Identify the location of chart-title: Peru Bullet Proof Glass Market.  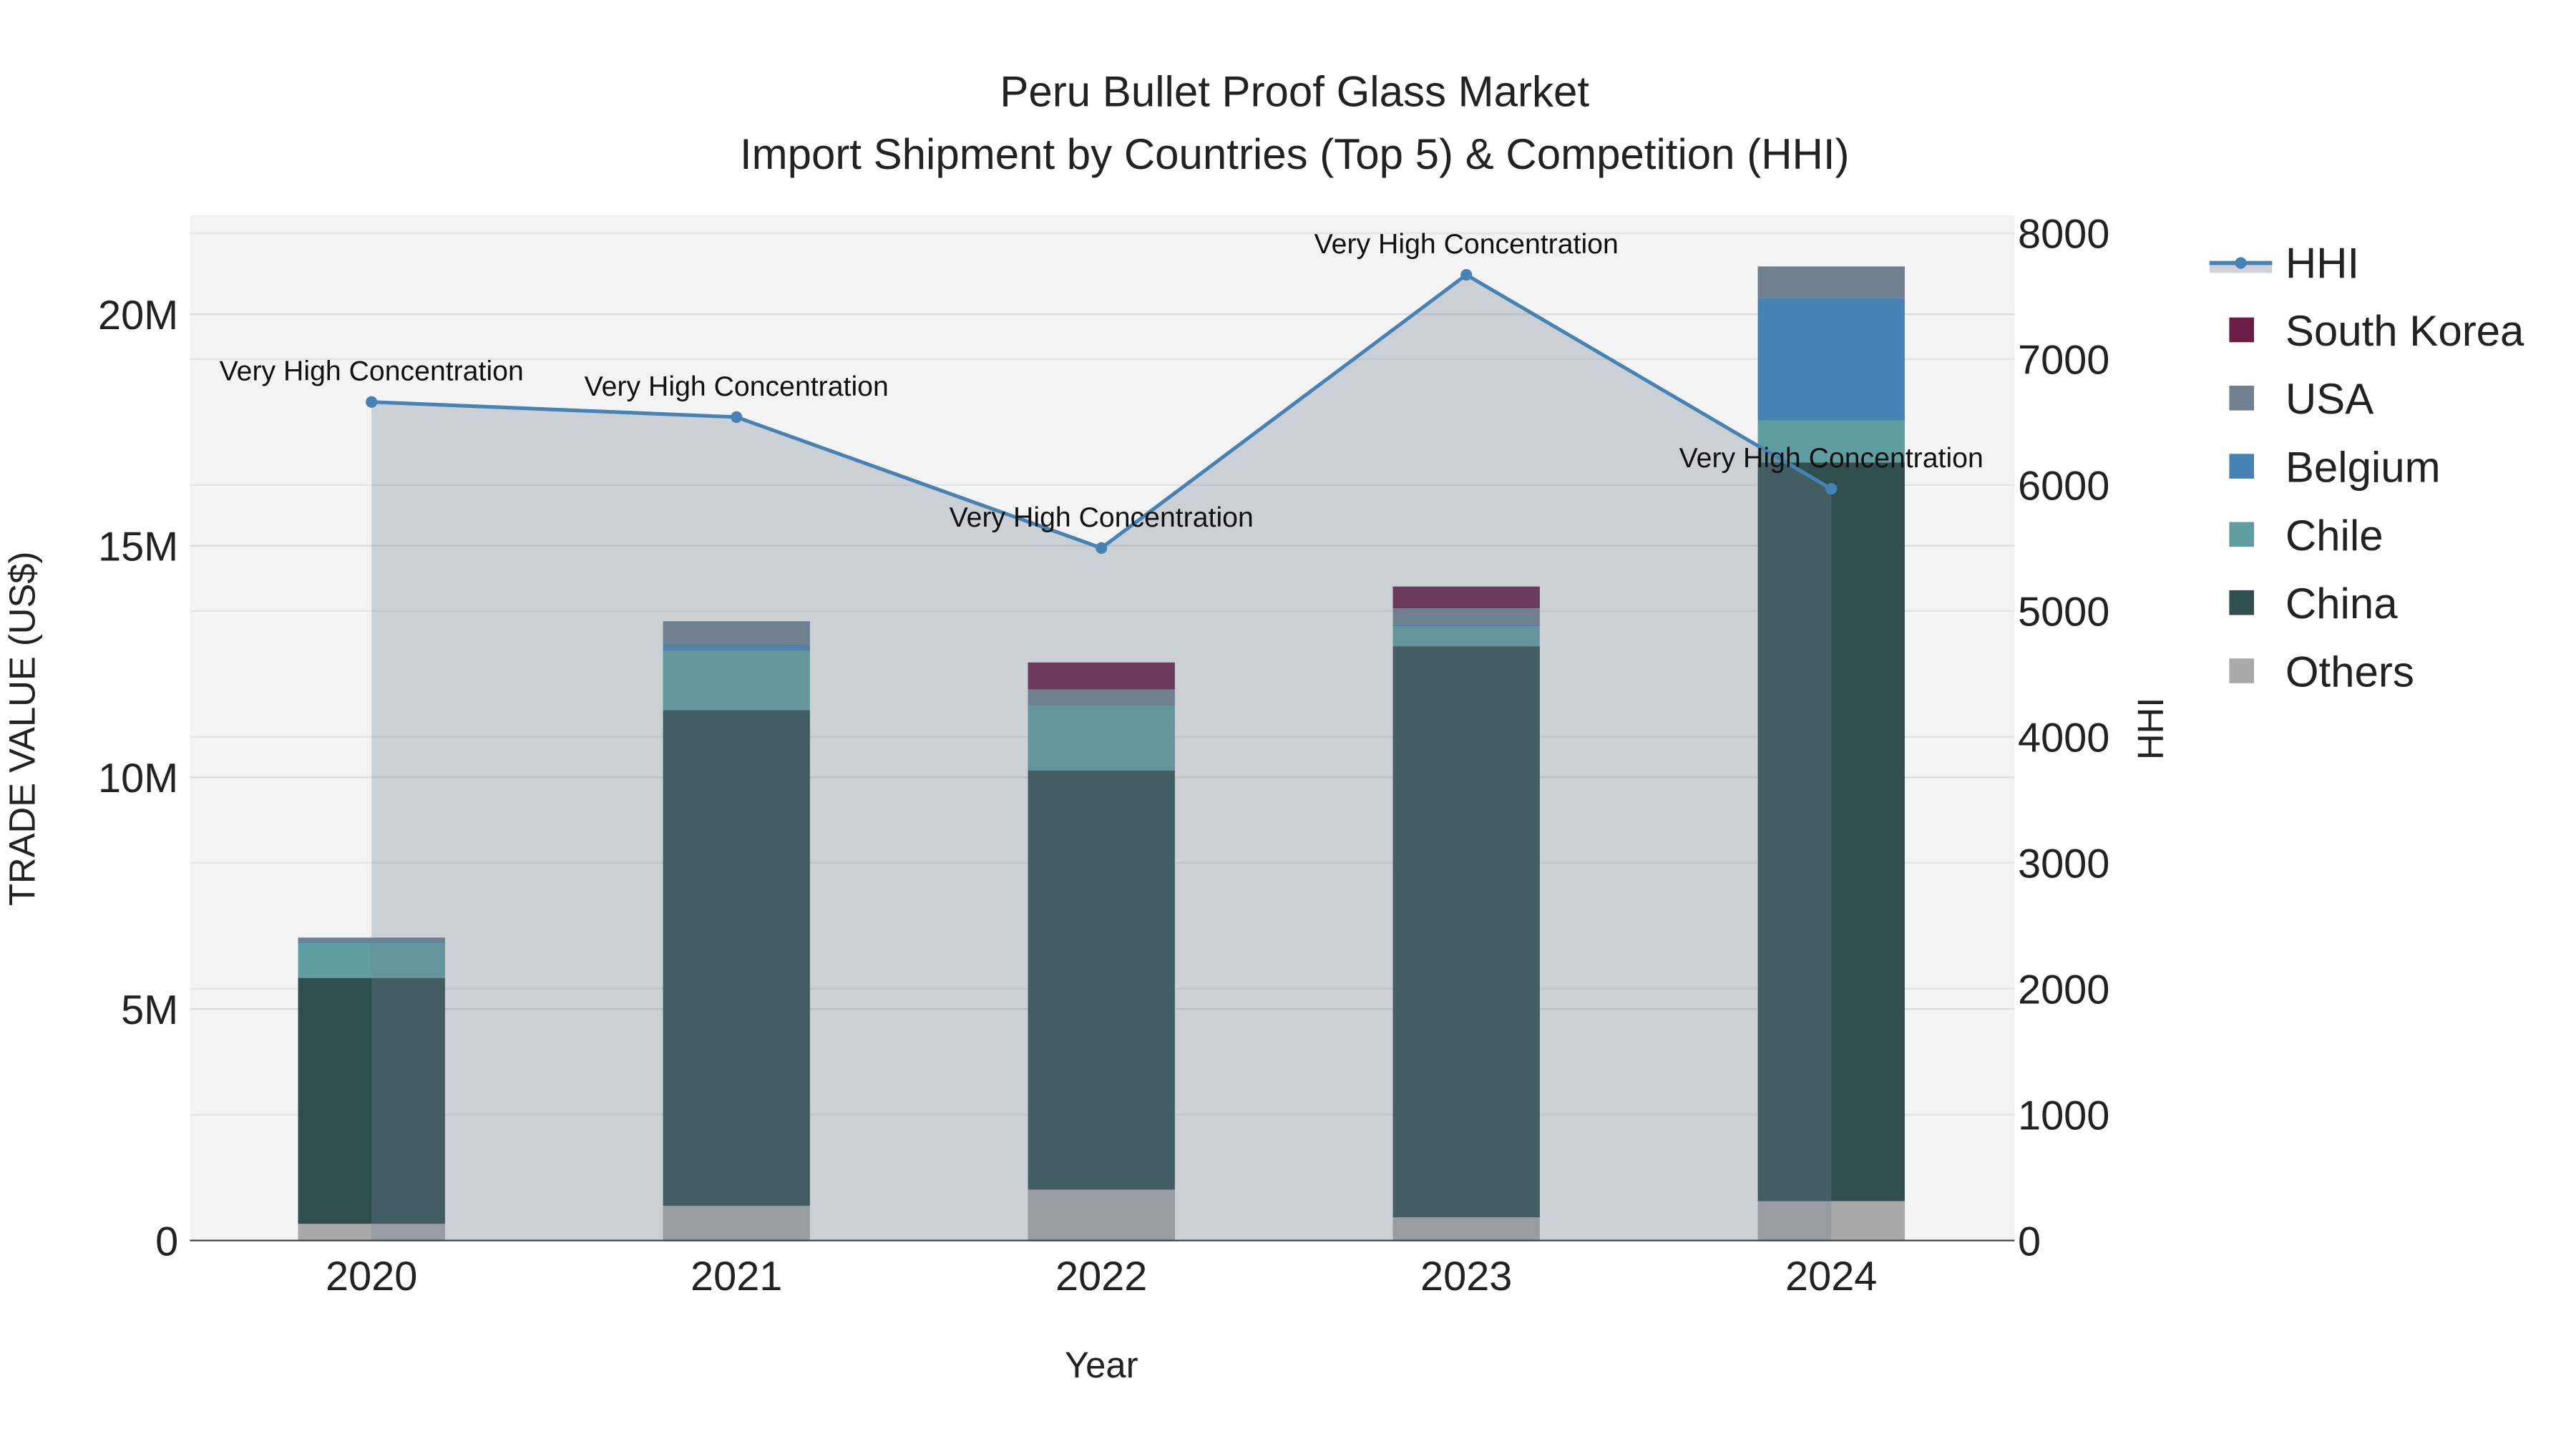
(1294, 91).